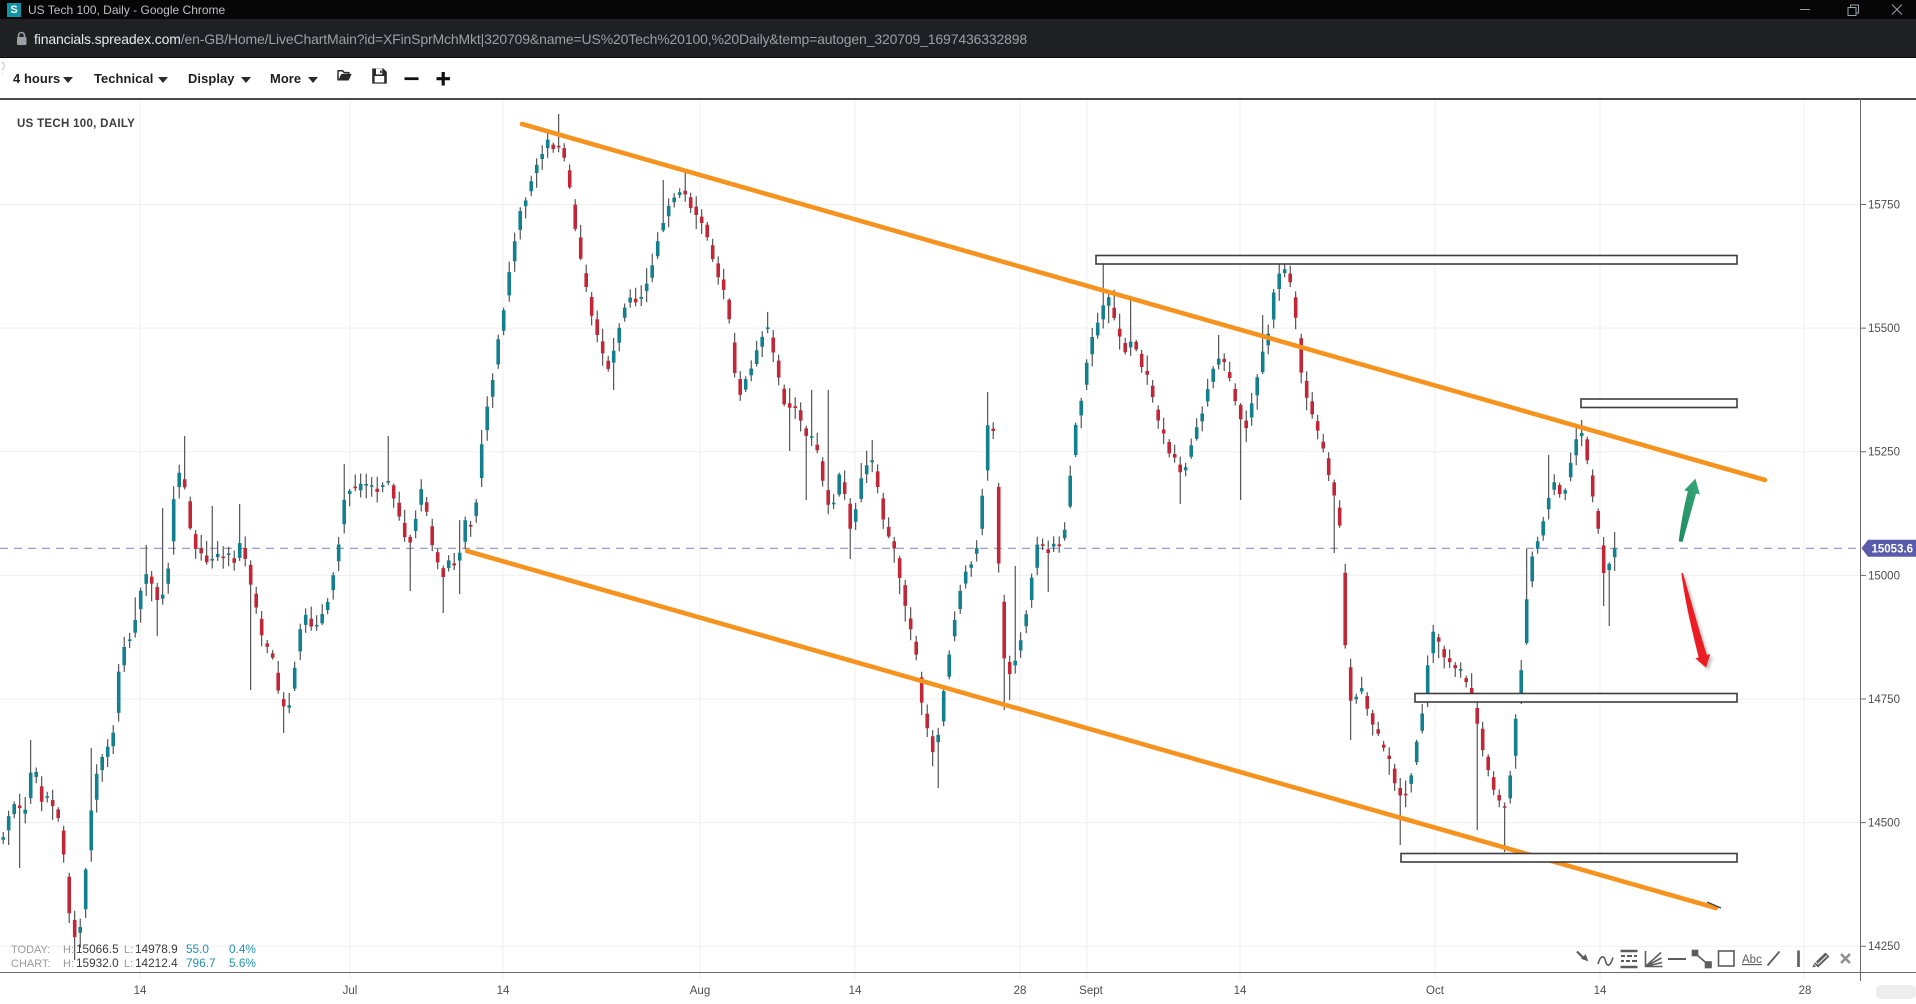 This screenshot has width=1916, height=1004. Describe the element at coordinates (97, 963) in the screenshot. I see `svg-text: 15932.0` at that location.